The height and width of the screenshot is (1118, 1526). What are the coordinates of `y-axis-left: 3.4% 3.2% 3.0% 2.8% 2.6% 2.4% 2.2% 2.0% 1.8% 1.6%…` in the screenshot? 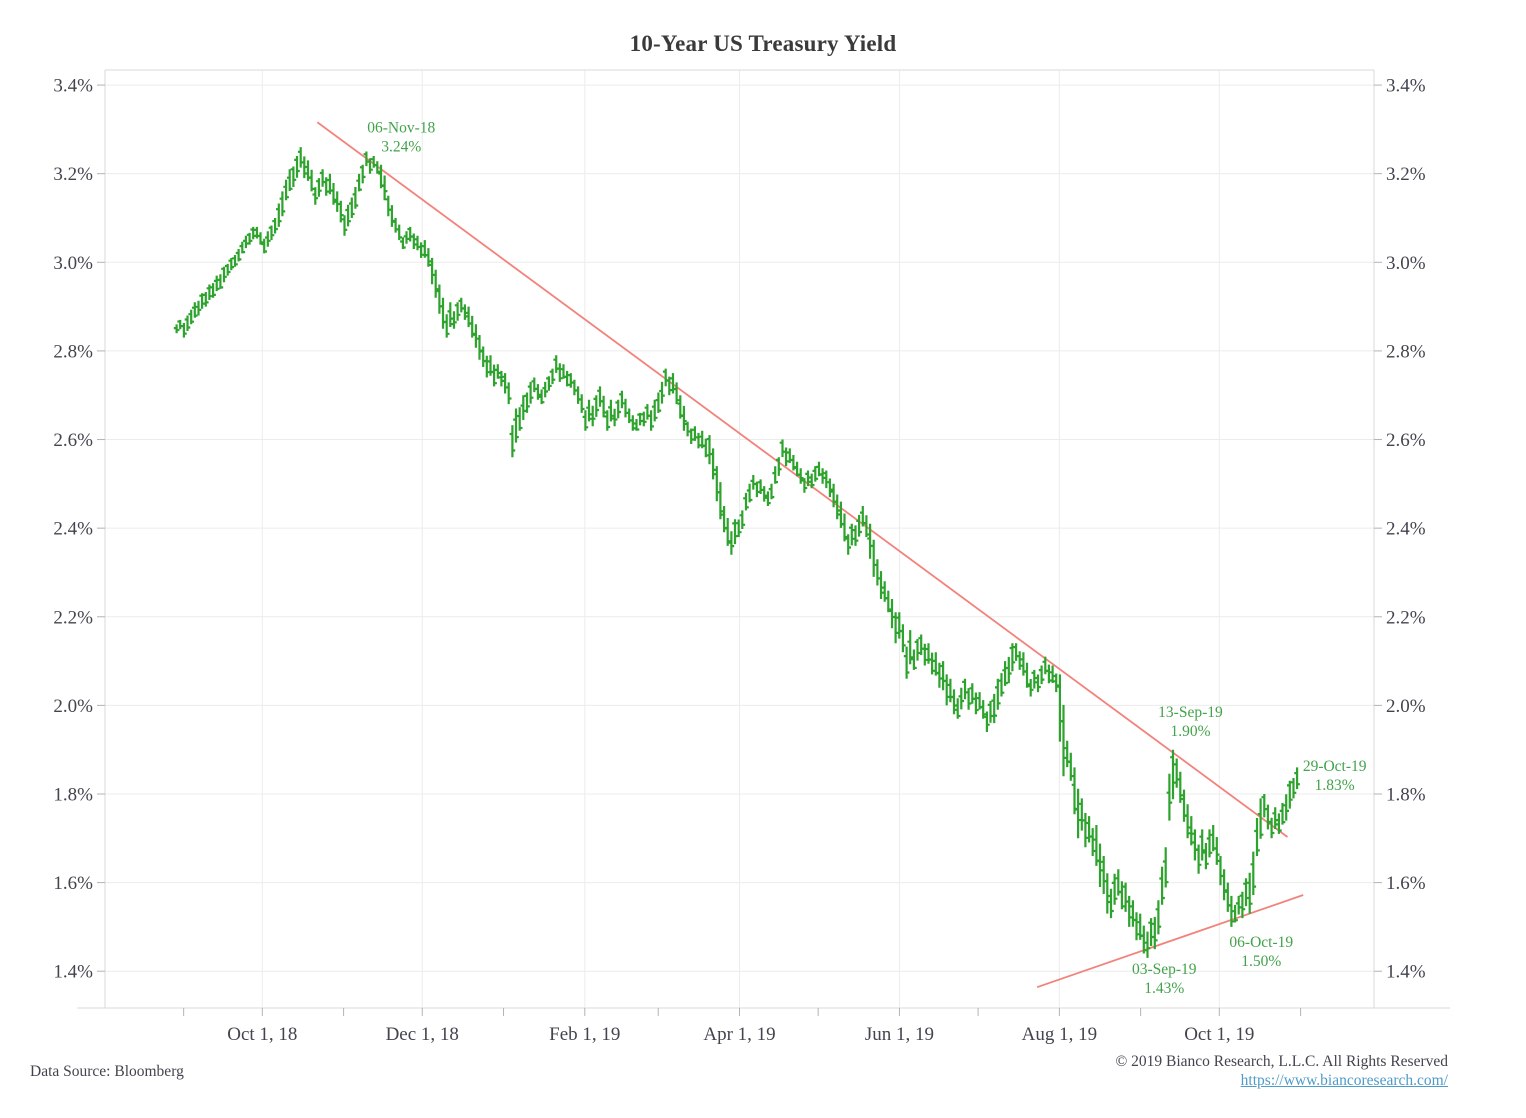 It's located at (79, 529).